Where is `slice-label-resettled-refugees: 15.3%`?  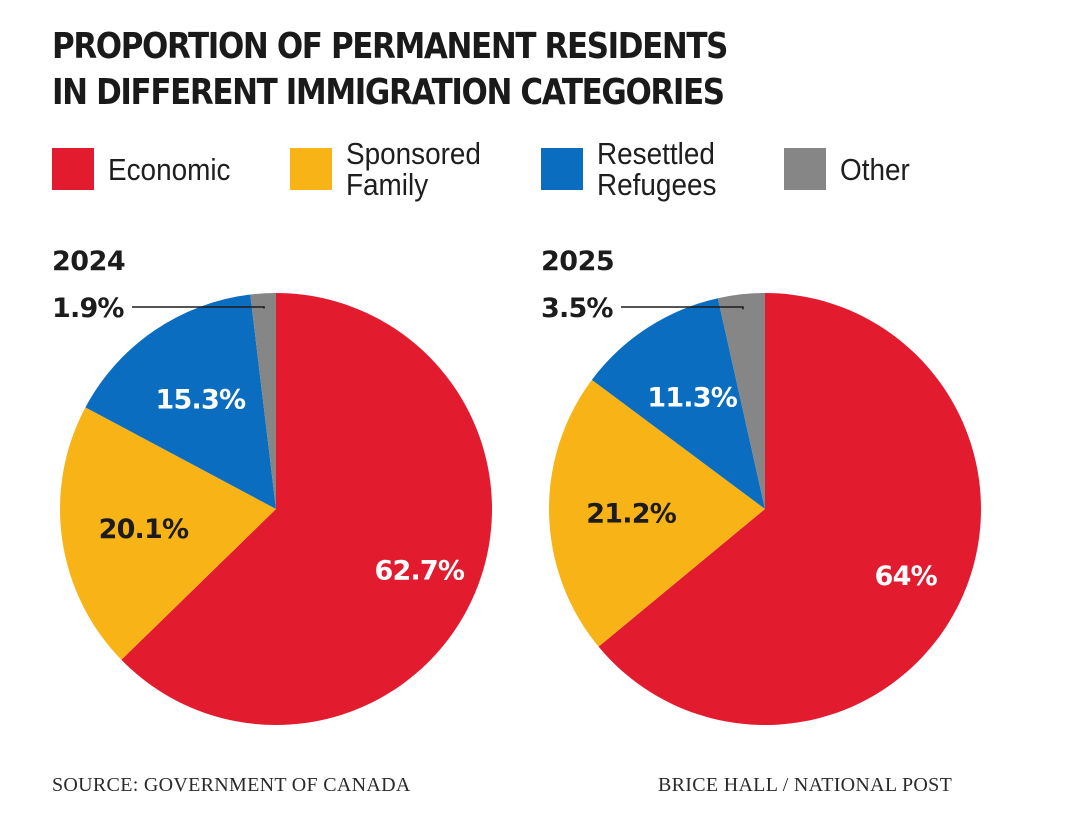 slice-label-resettled-refugees: 15.3% is located at coordinates (201, 399).